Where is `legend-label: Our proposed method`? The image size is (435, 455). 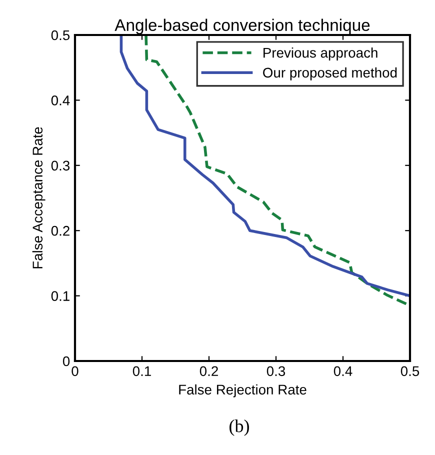 legend-label: Our proposed method is located at coordinates (330, 73).